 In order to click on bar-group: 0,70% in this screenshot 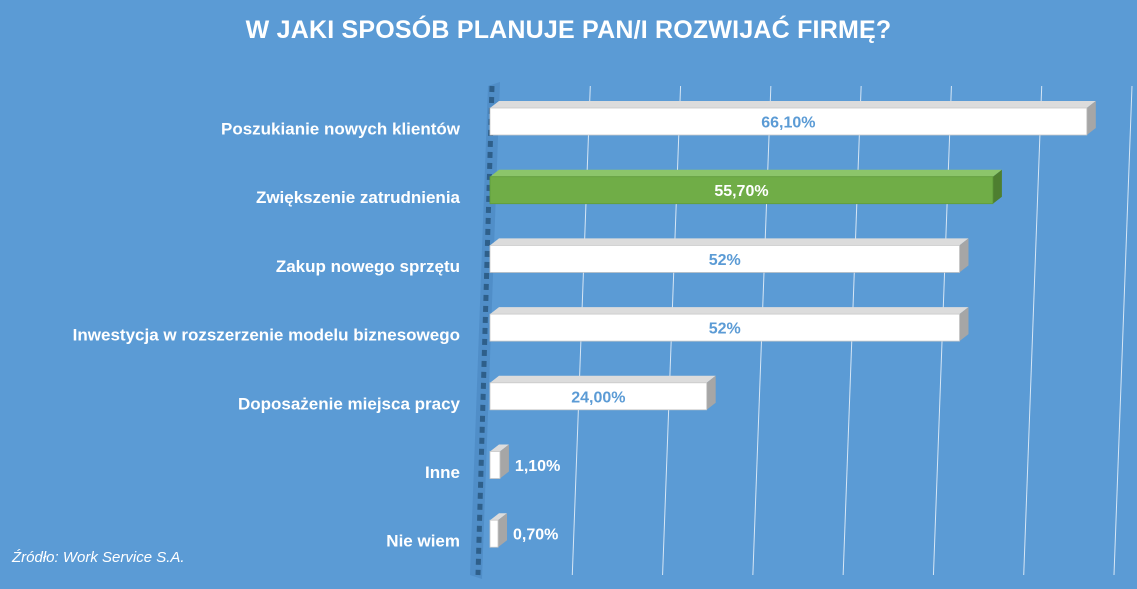, I will do `click(523, 530)`.